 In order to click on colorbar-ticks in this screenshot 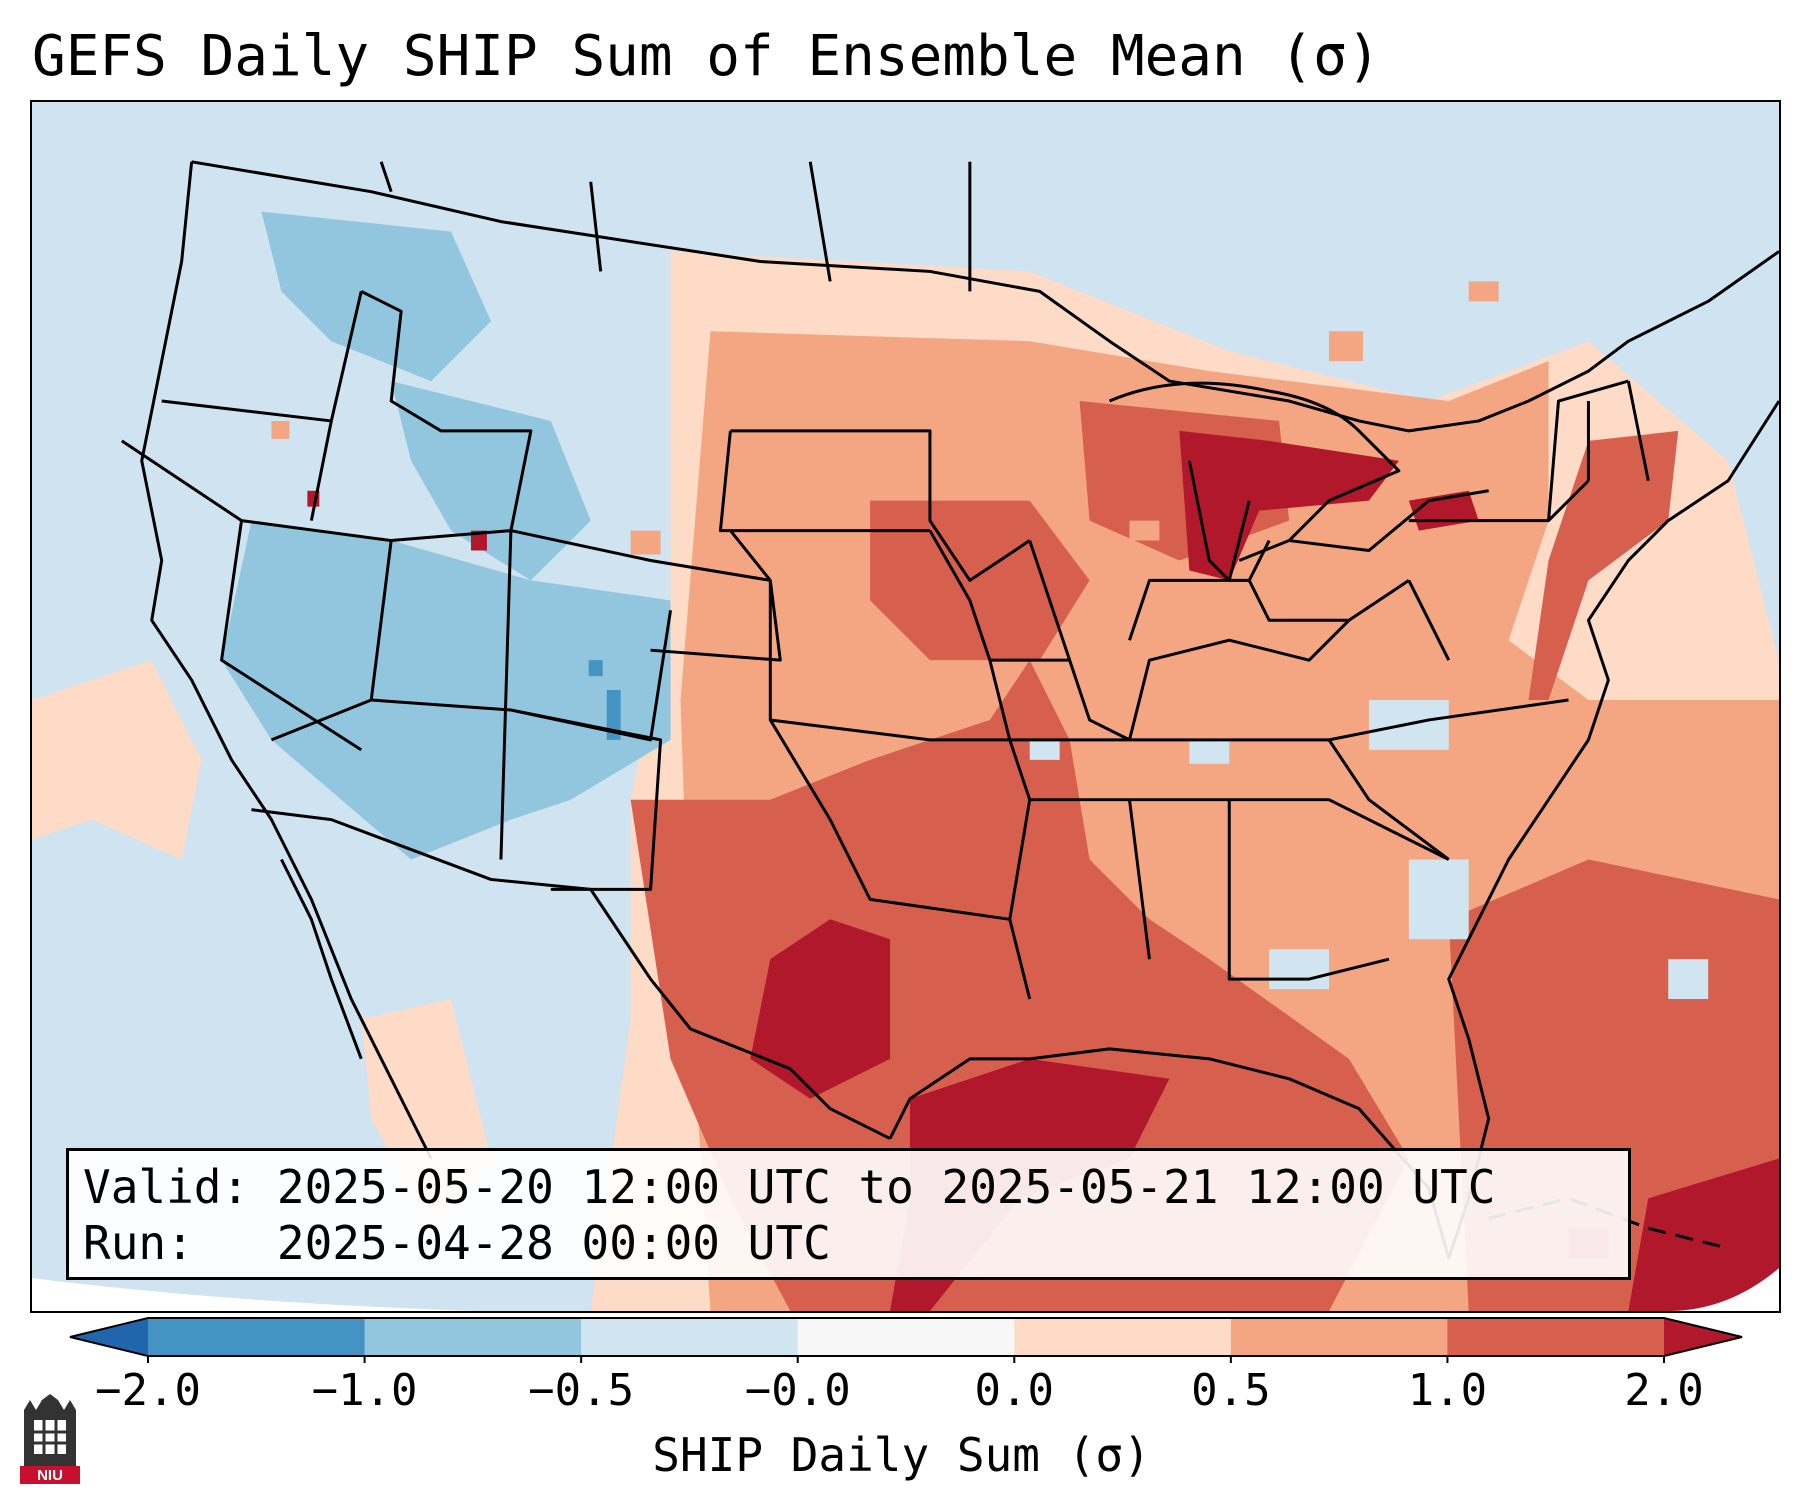, I will do `click(906, 1359)`.